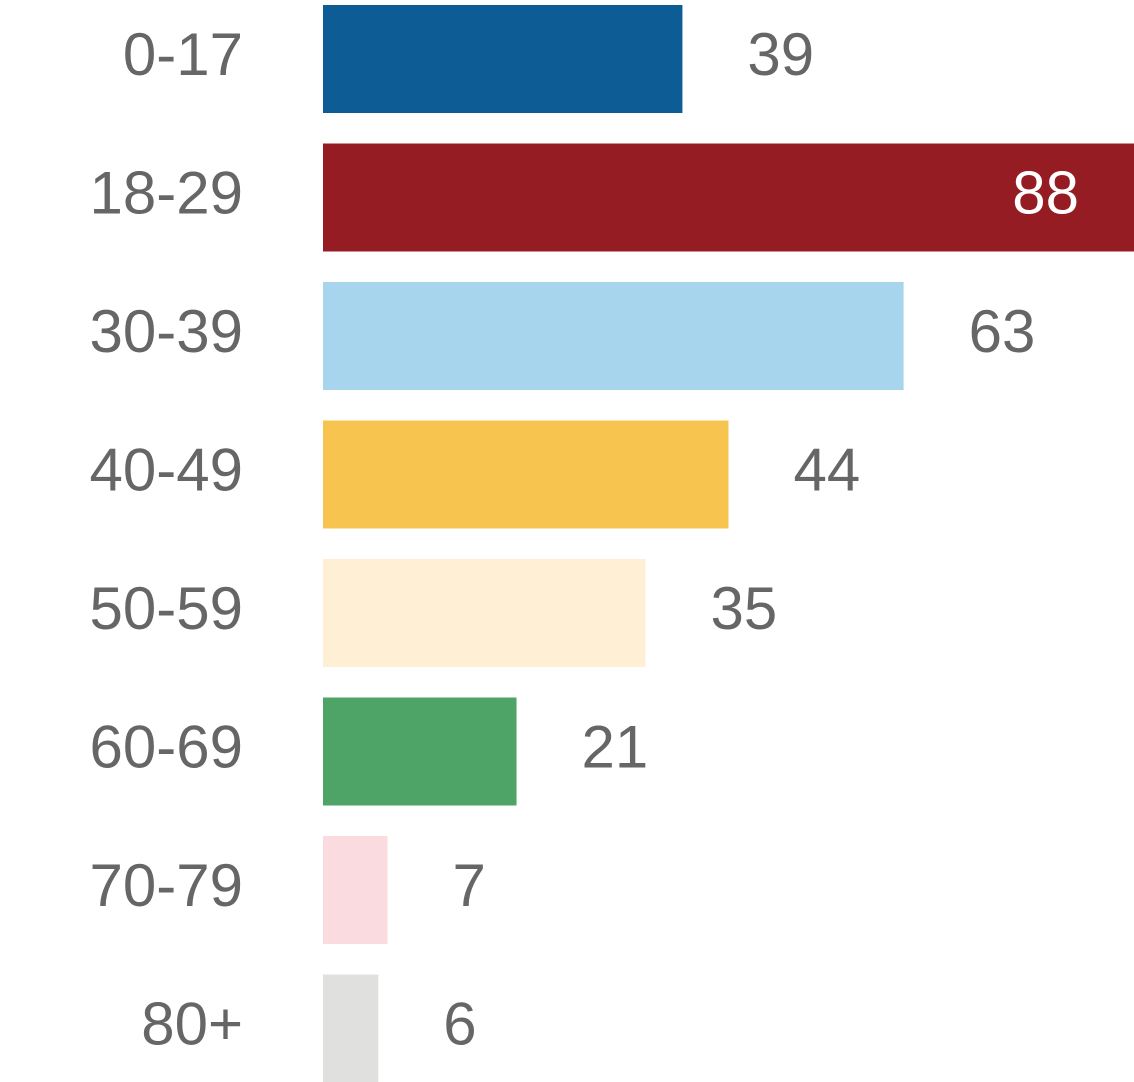 The width and height of the screenshot is (1134, 1082). Describe the element at coordinates (183, 54) in the screenshot. I see `category-label: 0-17` at that location.